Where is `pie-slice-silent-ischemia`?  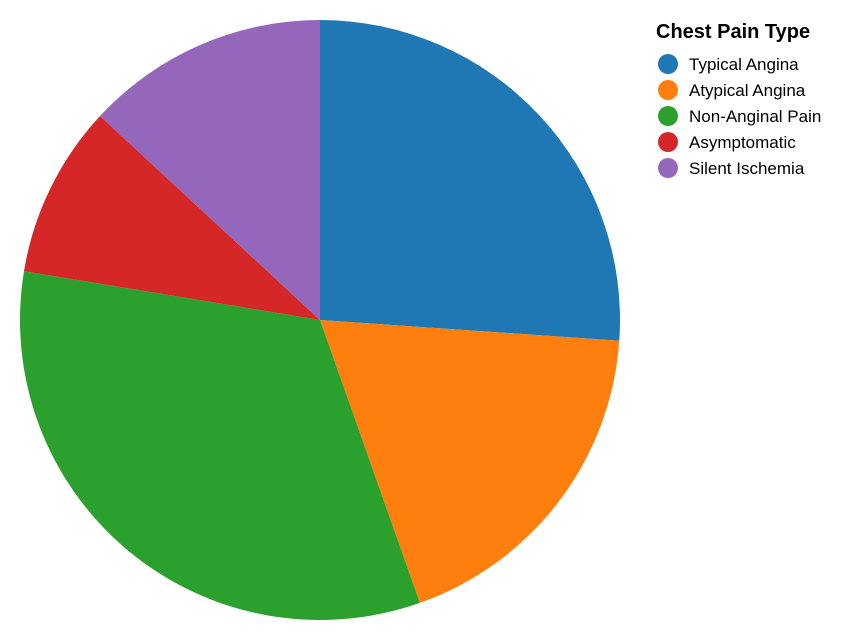
pie-slice-silent-ischemia is located at coordinates (210, 170).